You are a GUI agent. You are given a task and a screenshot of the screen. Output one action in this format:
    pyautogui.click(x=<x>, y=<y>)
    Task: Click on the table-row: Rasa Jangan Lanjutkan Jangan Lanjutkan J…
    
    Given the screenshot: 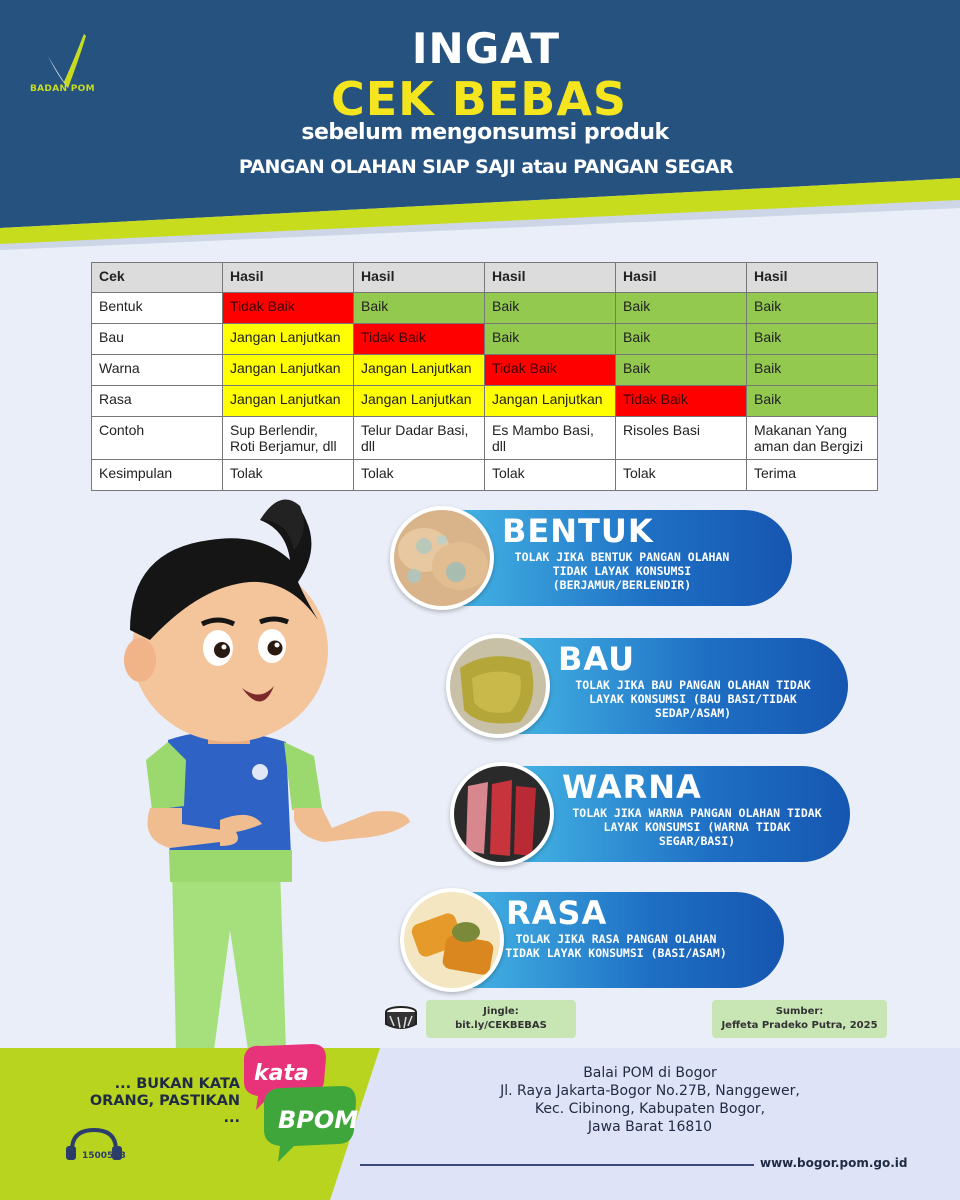 What is the action you would take?
    pyautogui.click(x=484, y=401)
    